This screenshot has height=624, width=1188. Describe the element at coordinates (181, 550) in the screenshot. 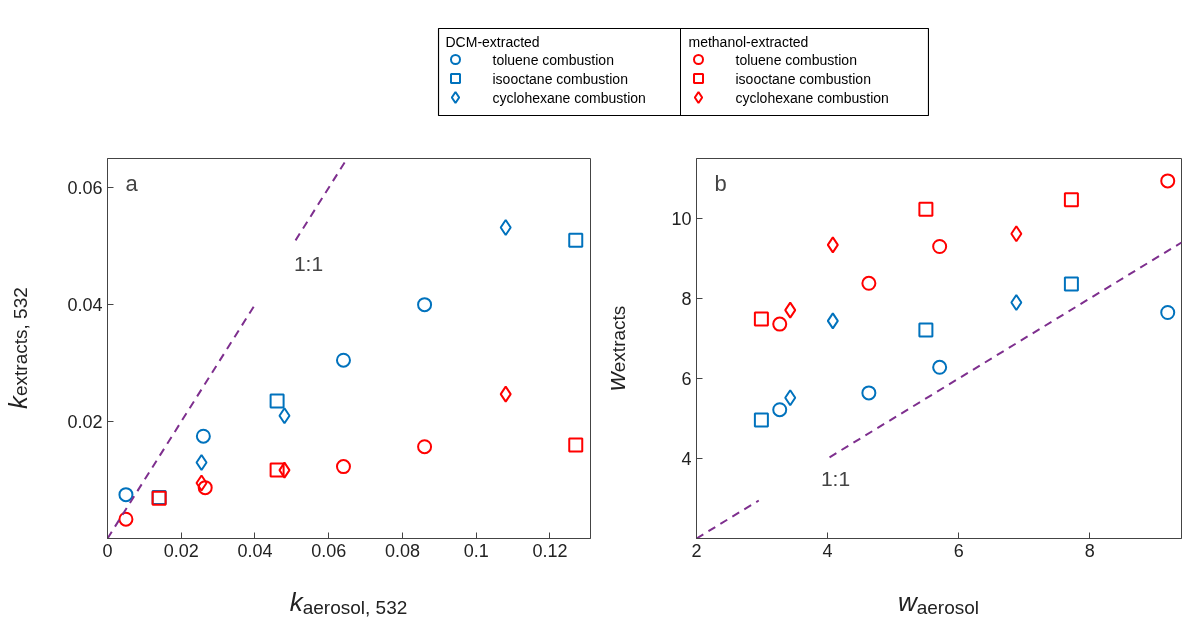

I see `x-tick-label: 0.02` at that location.